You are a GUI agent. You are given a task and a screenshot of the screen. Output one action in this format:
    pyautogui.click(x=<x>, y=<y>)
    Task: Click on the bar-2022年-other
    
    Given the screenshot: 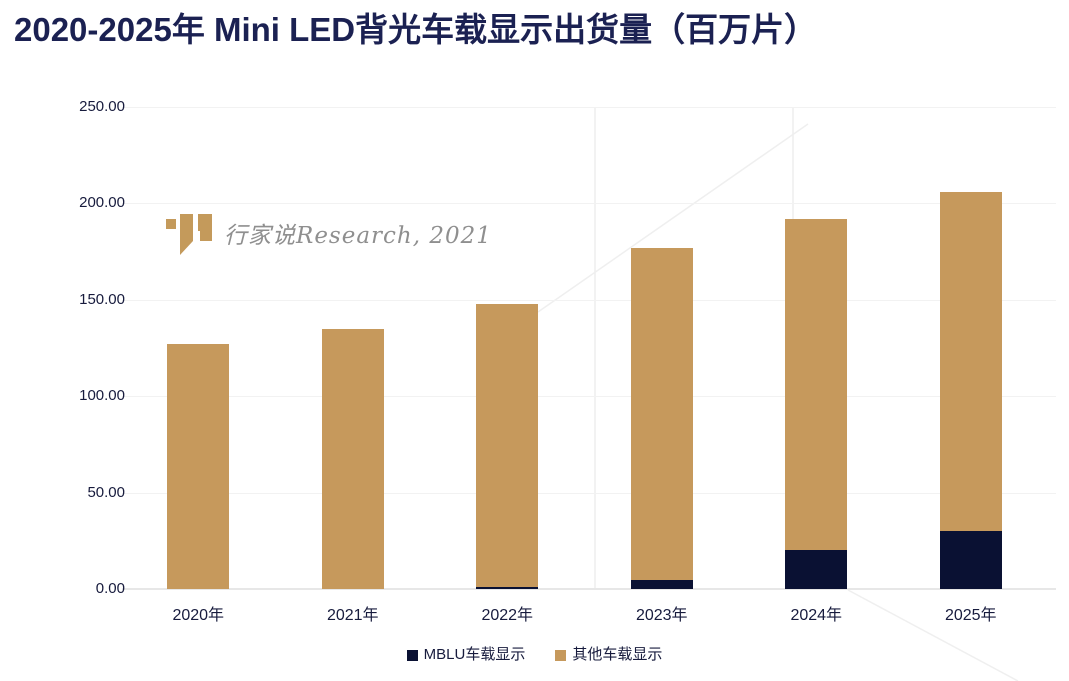 What is the action you would take?
    pyautogui.click(x=507, y=445)
    